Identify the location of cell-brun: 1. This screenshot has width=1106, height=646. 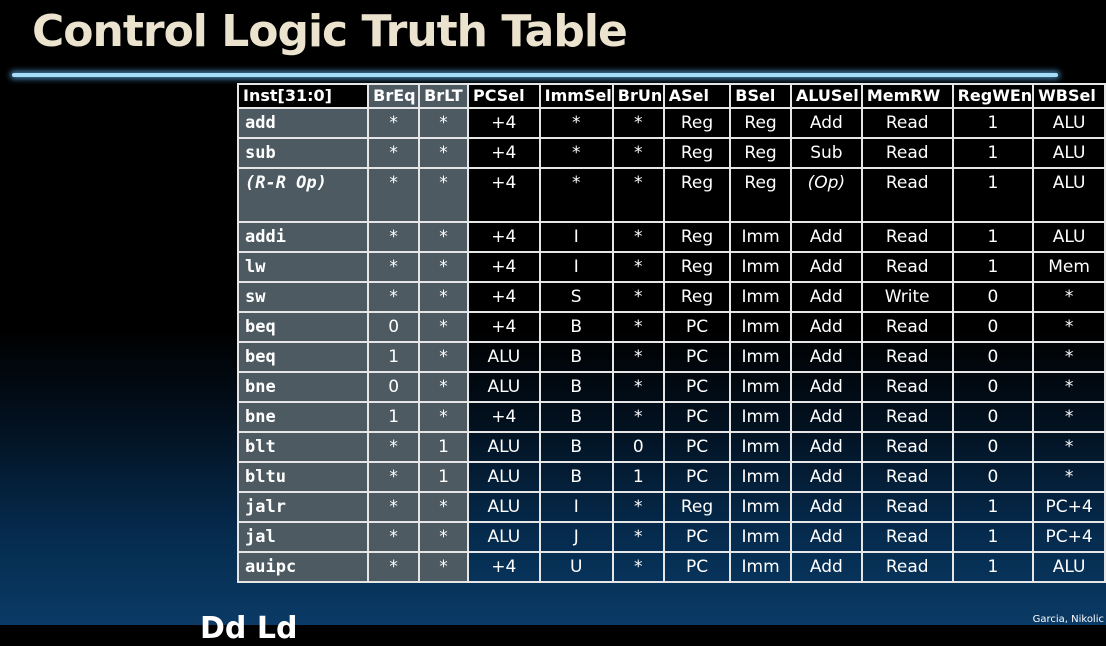
(638, 477).